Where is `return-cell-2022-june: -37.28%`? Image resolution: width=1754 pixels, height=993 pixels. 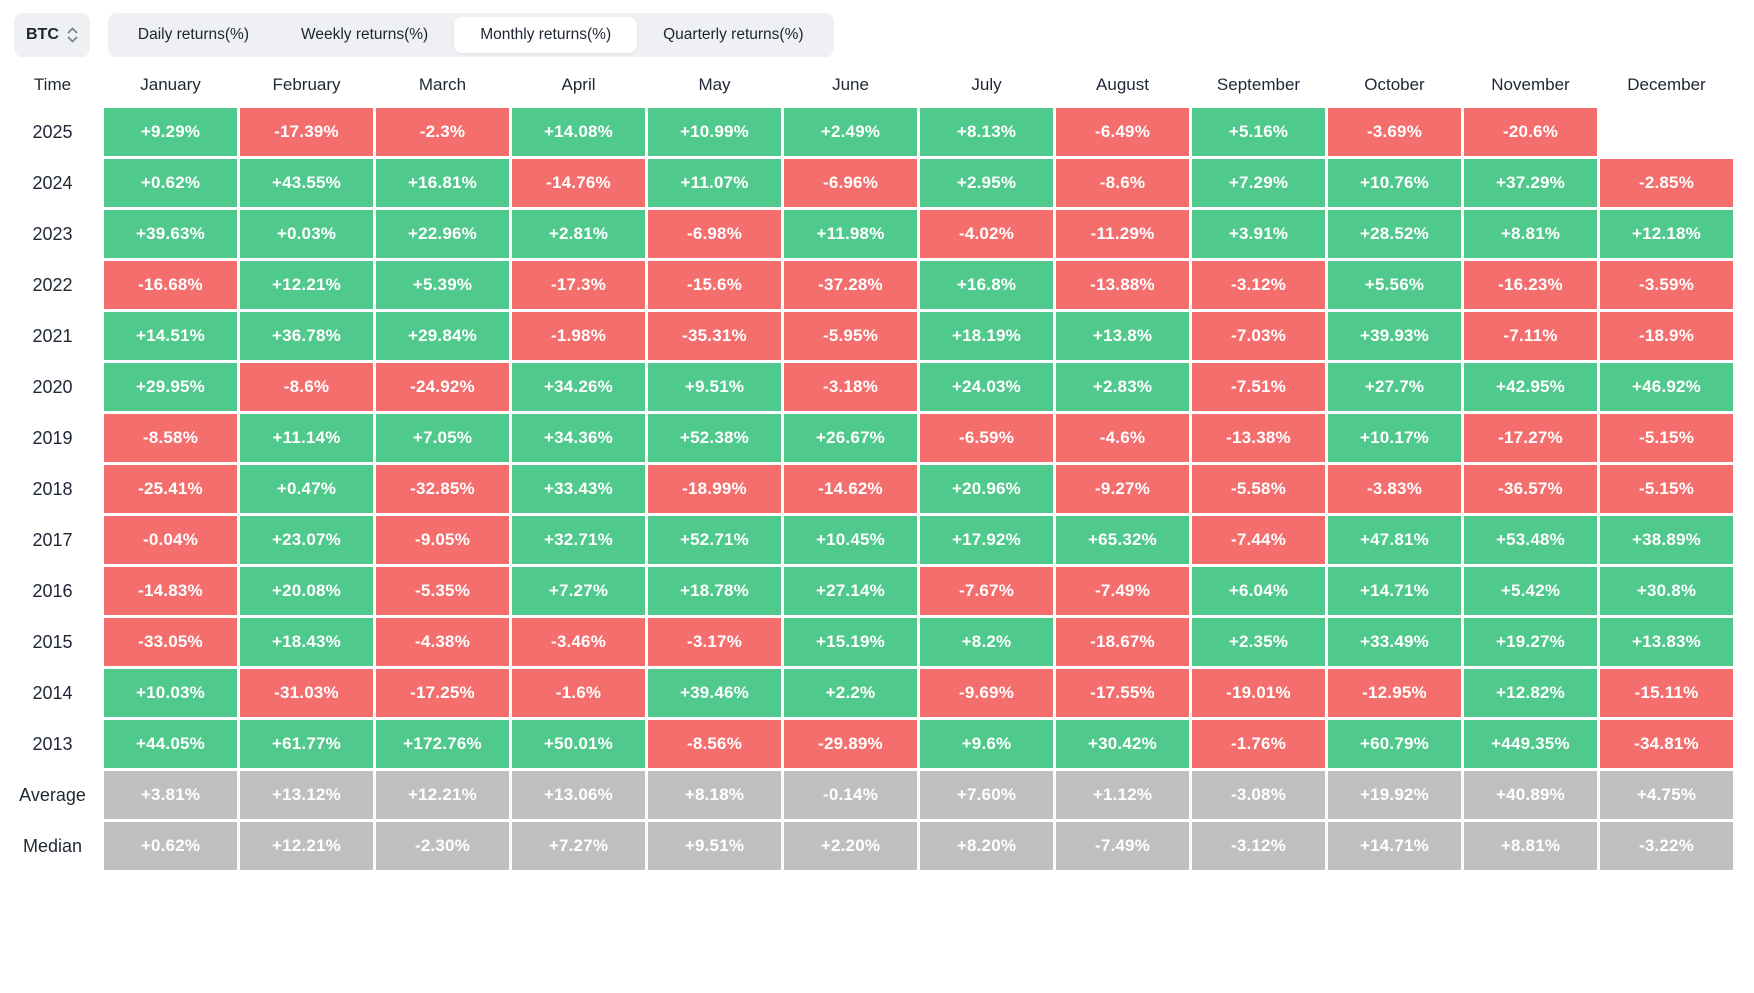
return-cell-2022-june: -37.28% is located at coordinates (850, 285).